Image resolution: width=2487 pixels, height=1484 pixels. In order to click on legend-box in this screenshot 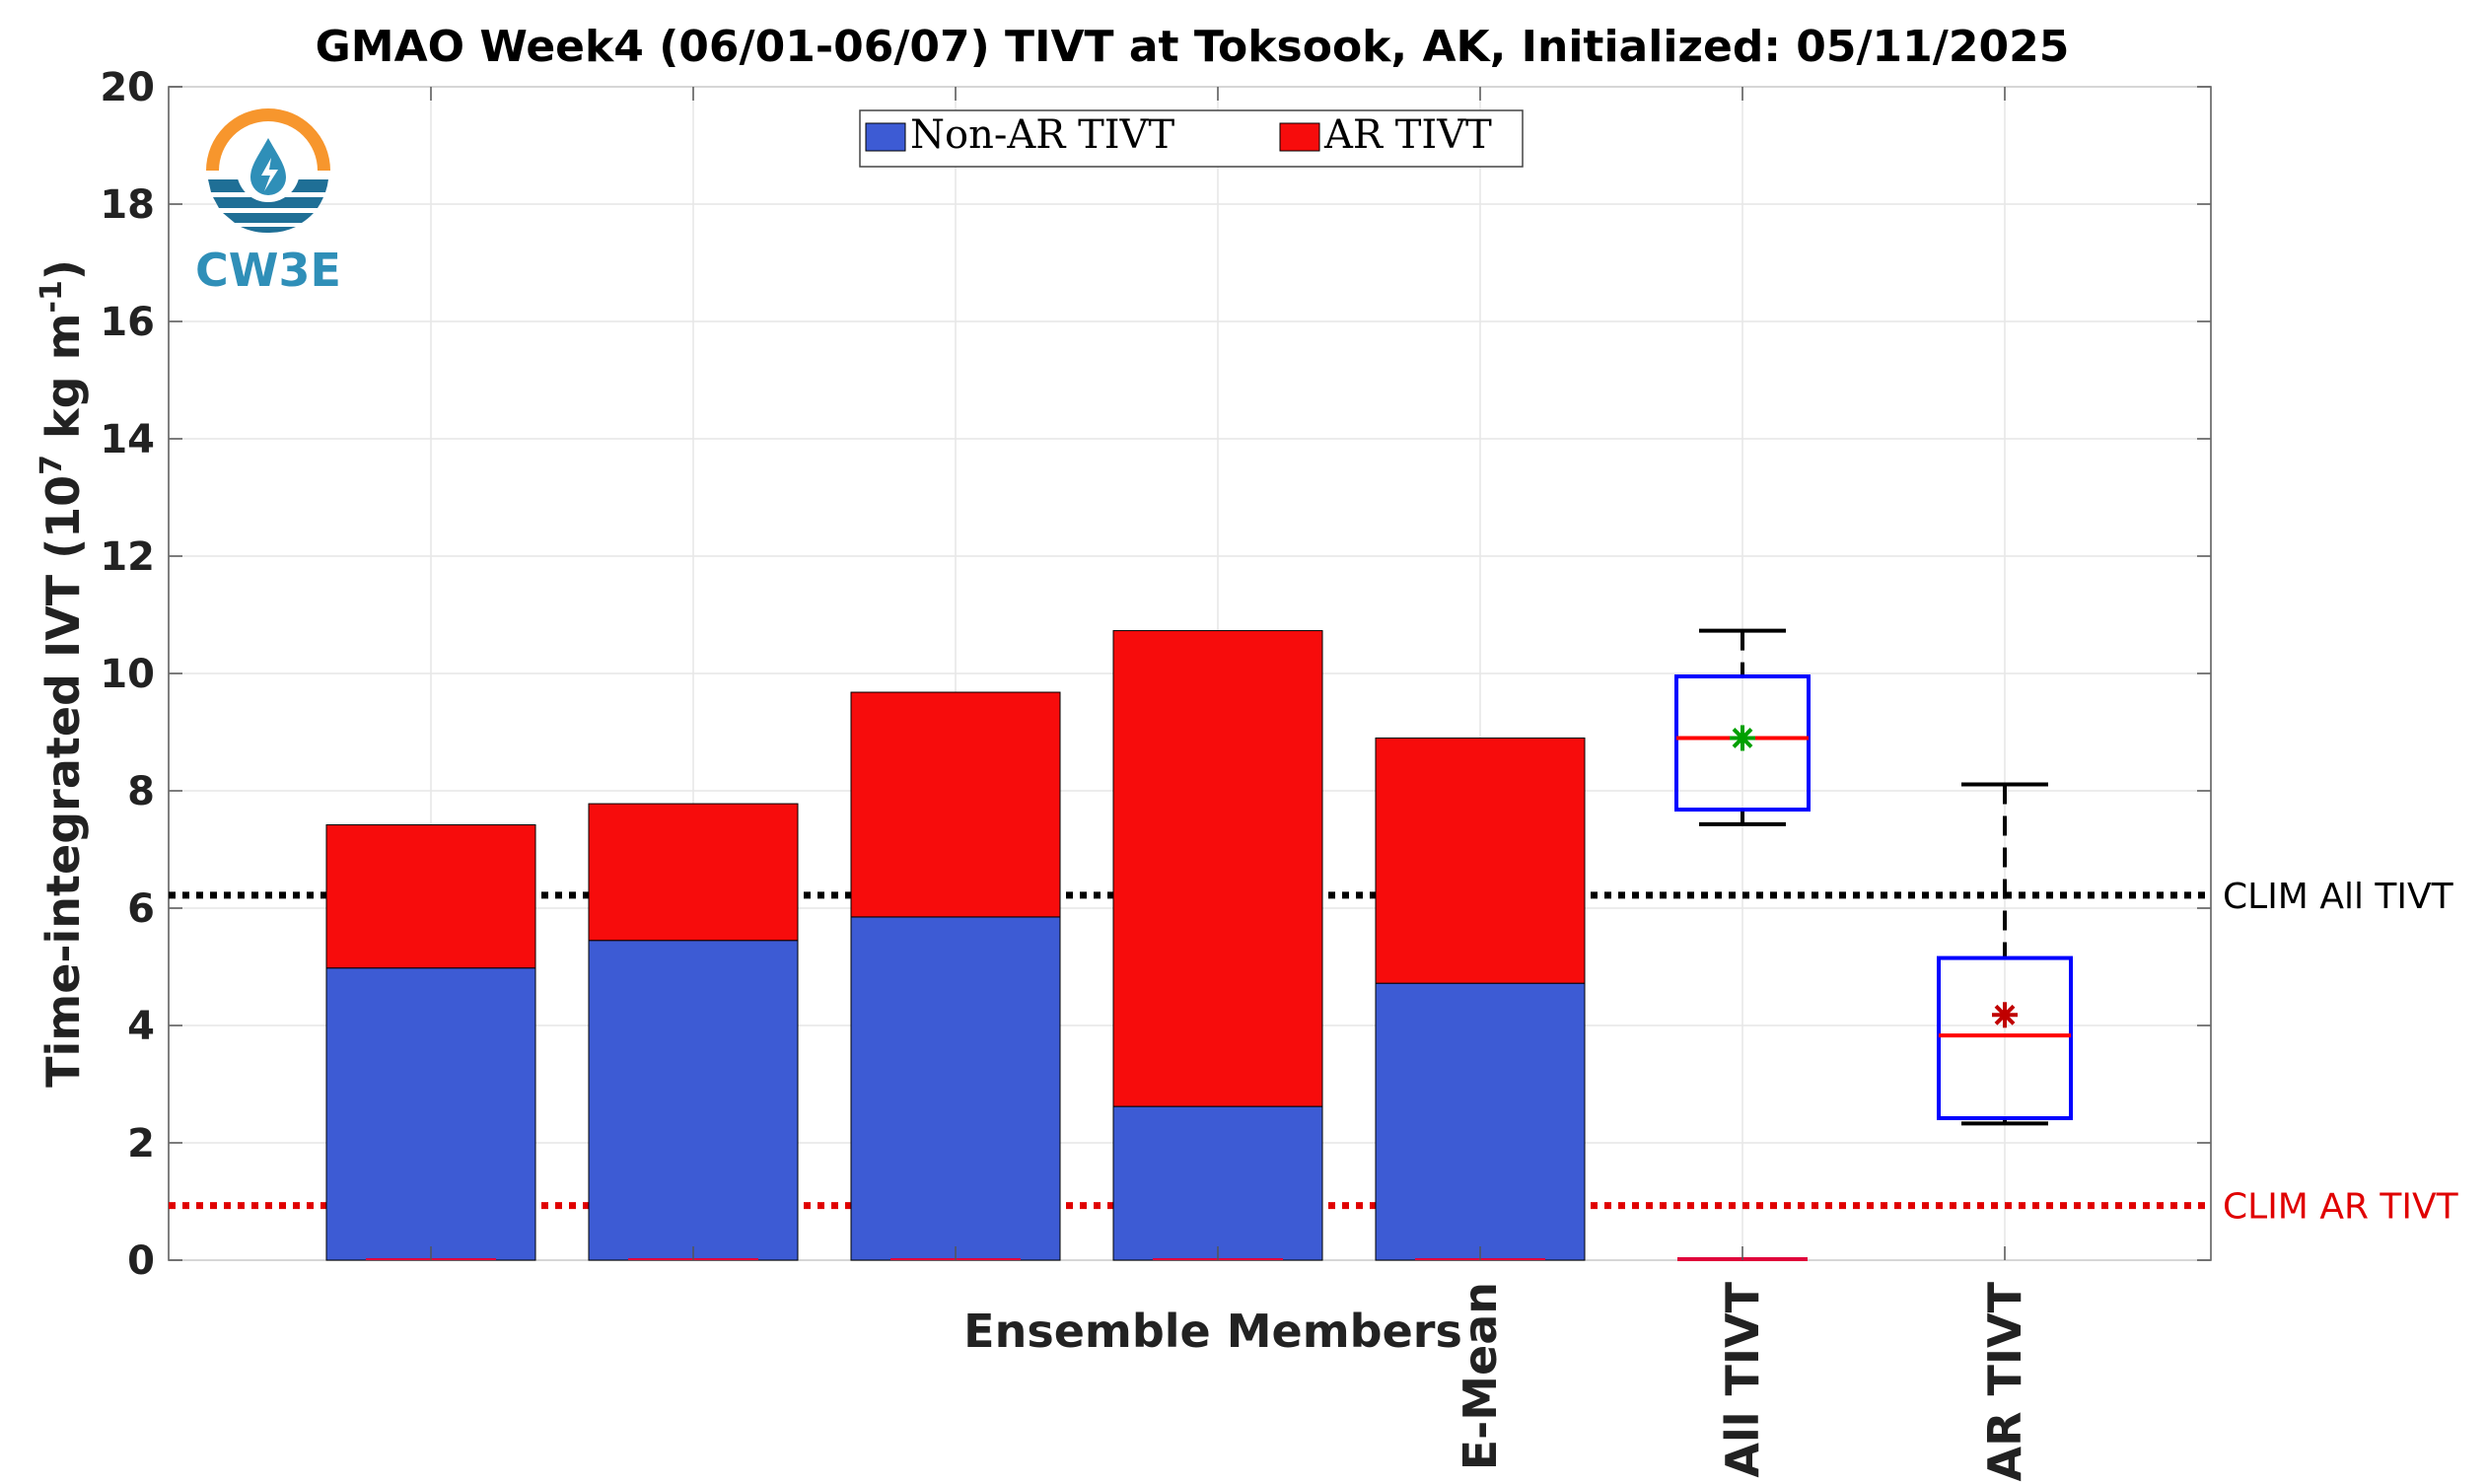, I will do `click(1191, 138)`.